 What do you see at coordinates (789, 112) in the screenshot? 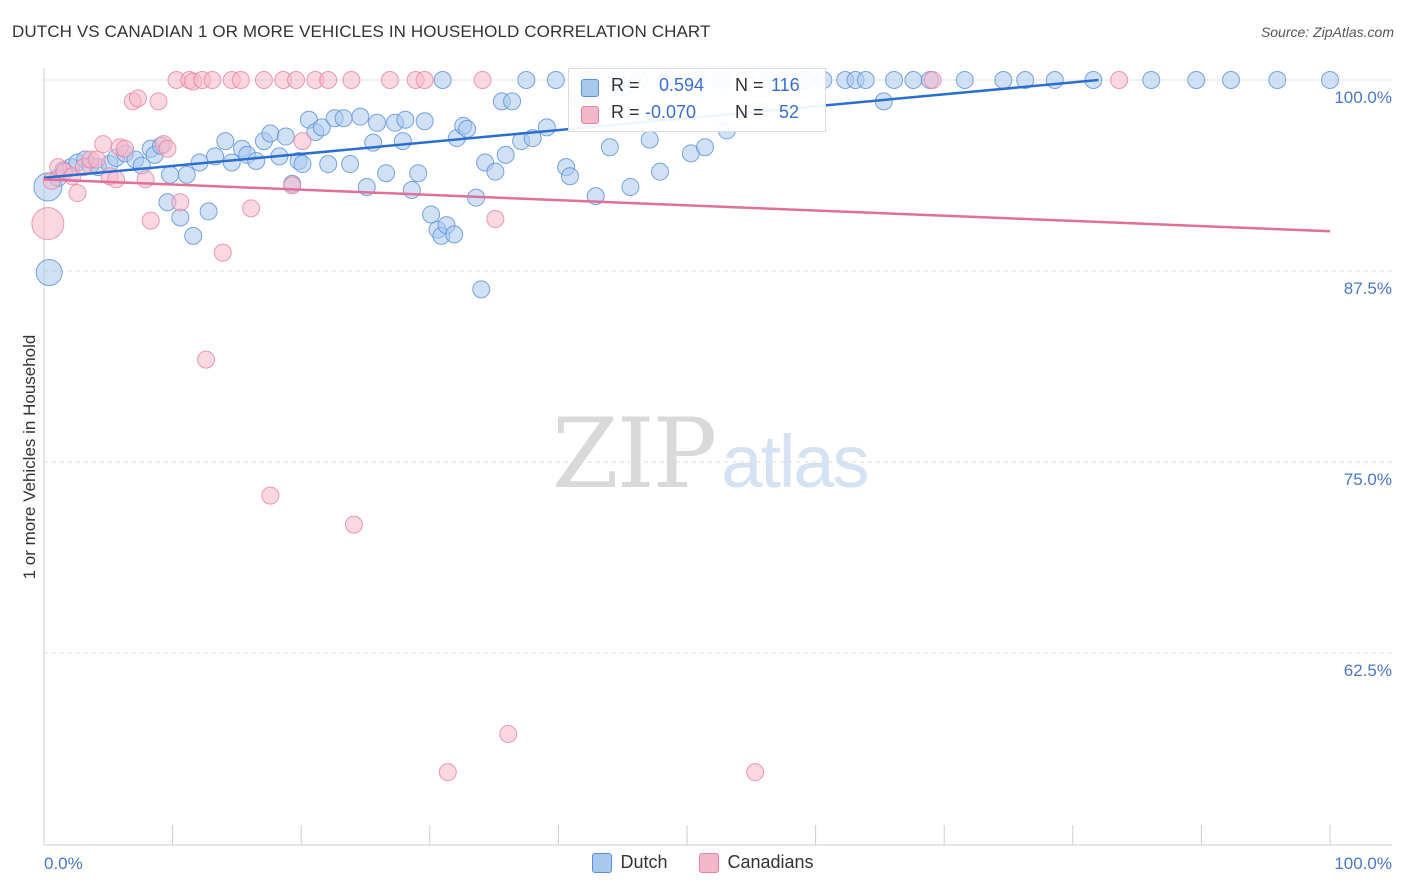
I see `canadians-n-value: 52` at bounding box center [789, 112].